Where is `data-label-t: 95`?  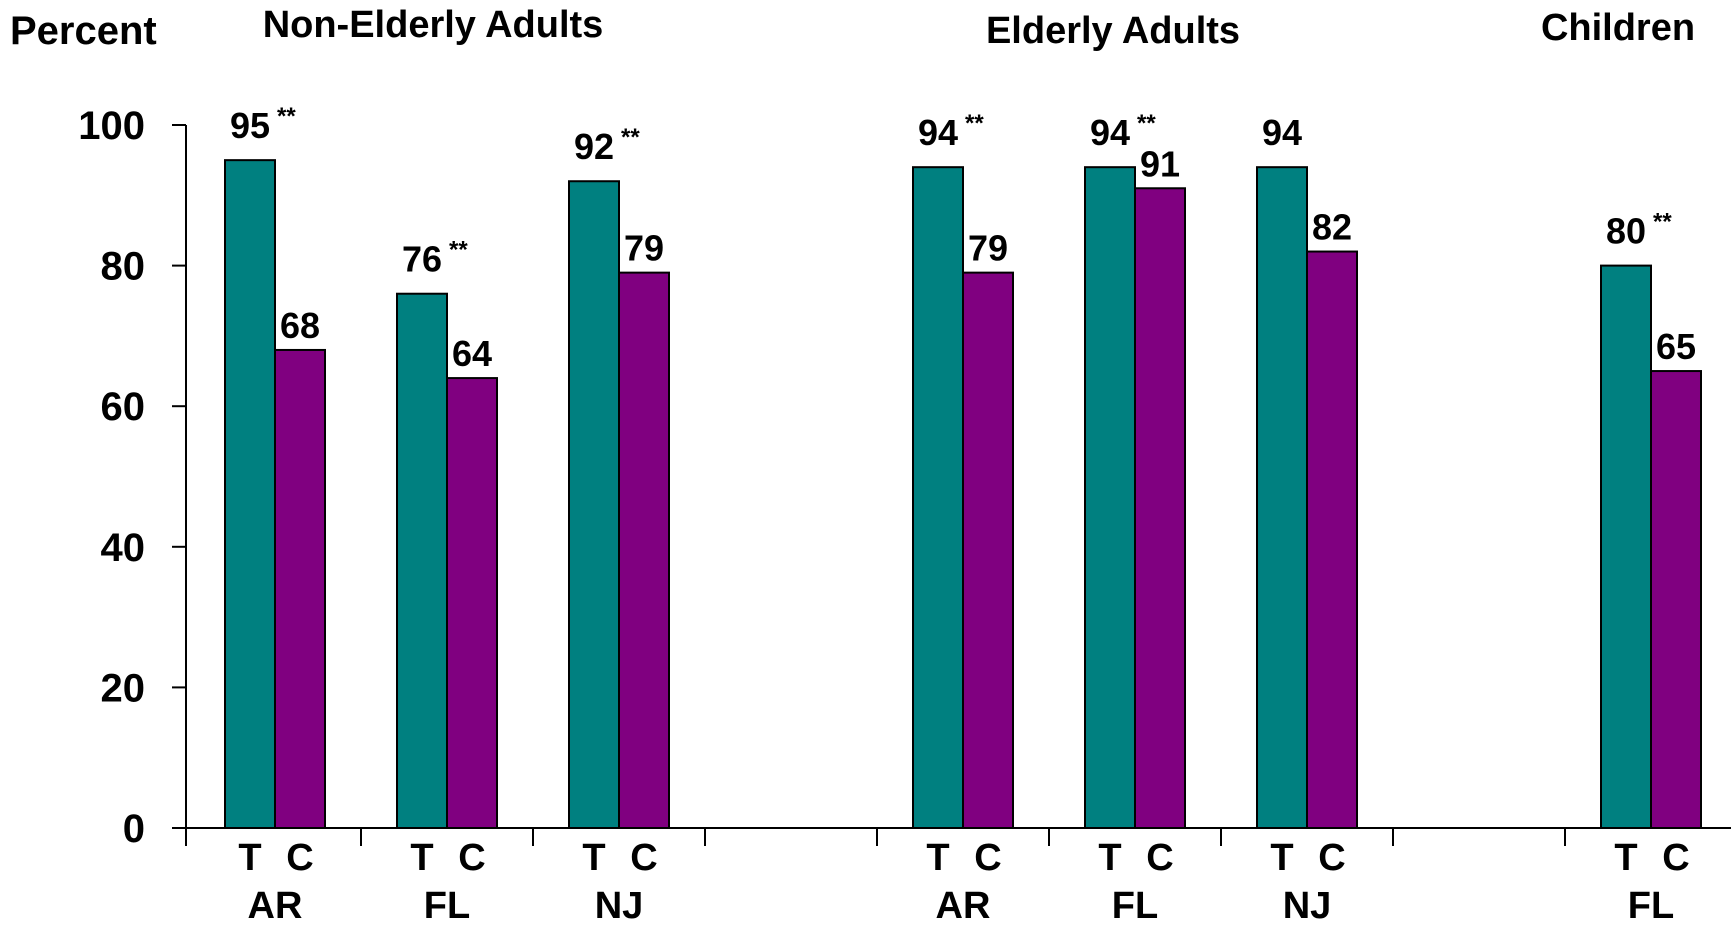 data-label-t: 95 is located at coordinates (250, 125).